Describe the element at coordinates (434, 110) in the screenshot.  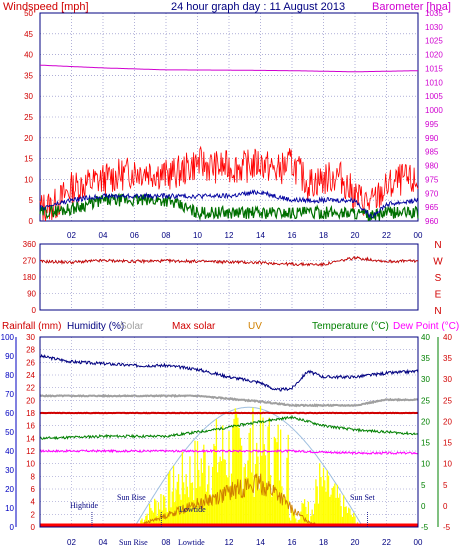
I see `y2-tick-label: 1000` at that location.